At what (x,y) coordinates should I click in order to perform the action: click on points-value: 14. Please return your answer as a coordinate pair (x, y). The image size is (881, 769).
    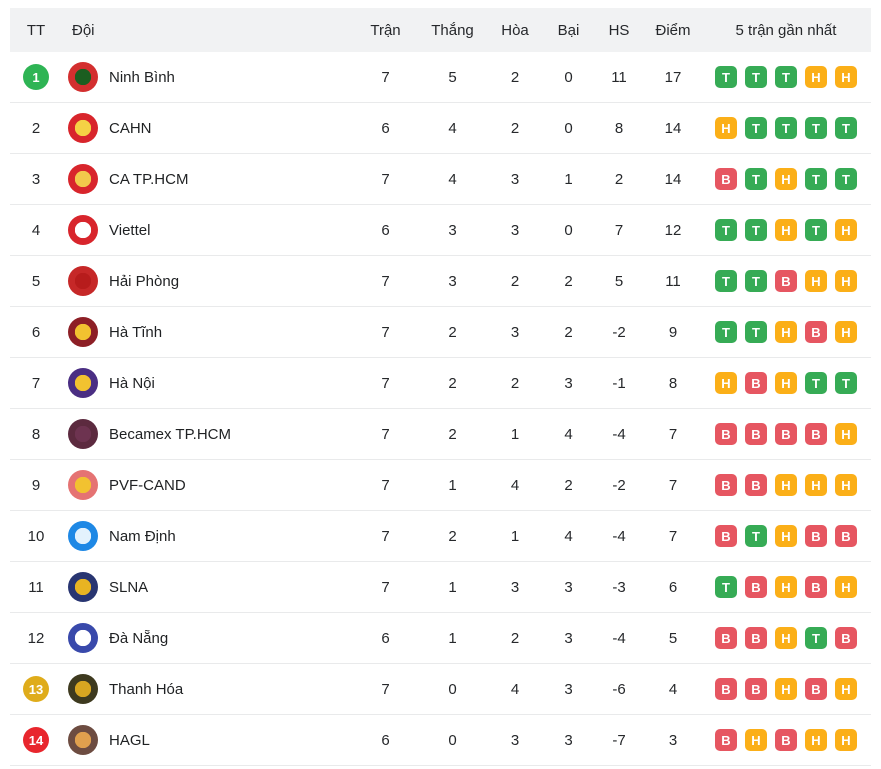
    Looking at the image, I should click on (673, 179).